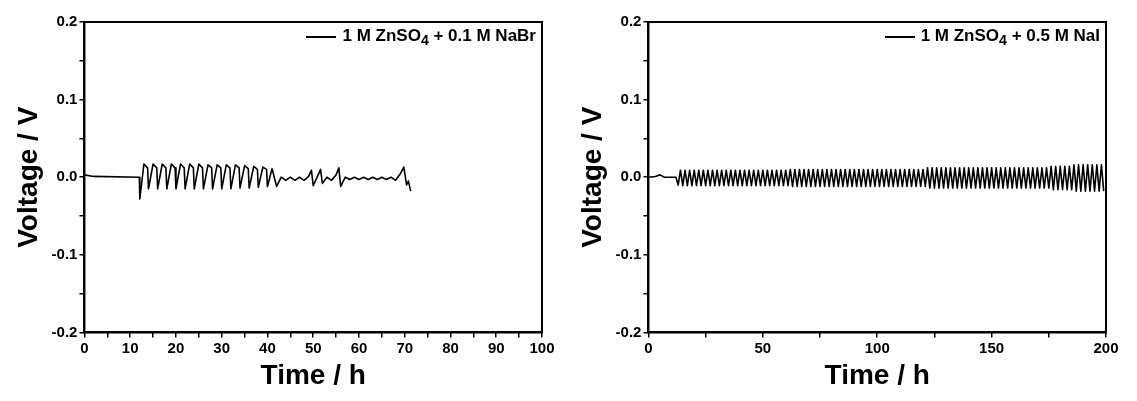  Describe the element at coordinates (176, 347) in the screenshot. I see `x-tick-label: 20` at that location.